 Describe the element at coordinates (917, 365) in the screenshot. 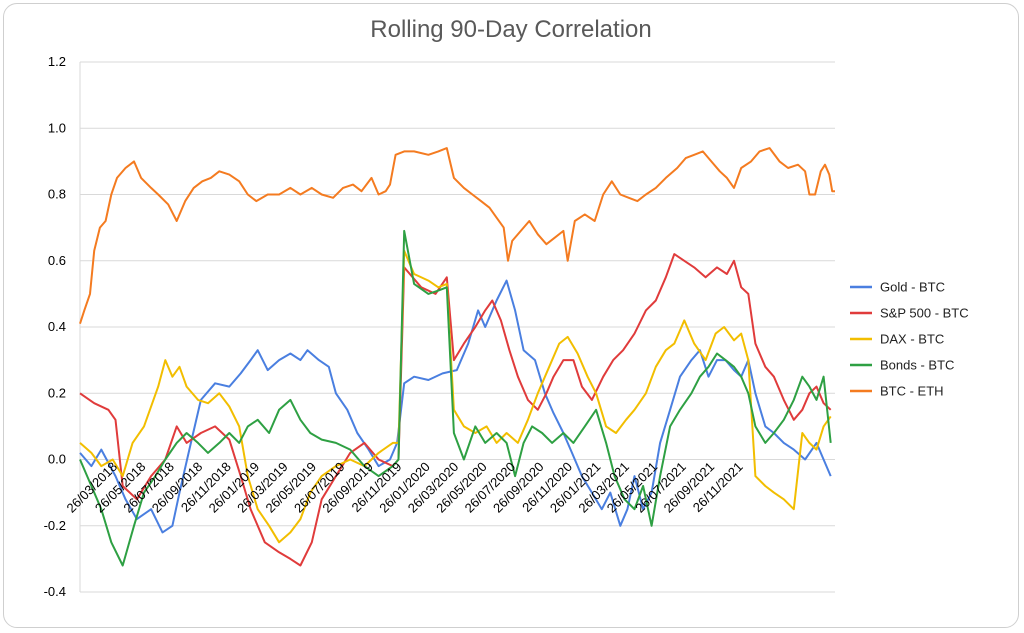

I see `legend-label-bonds-btc: Bonds - BTC` at that location.